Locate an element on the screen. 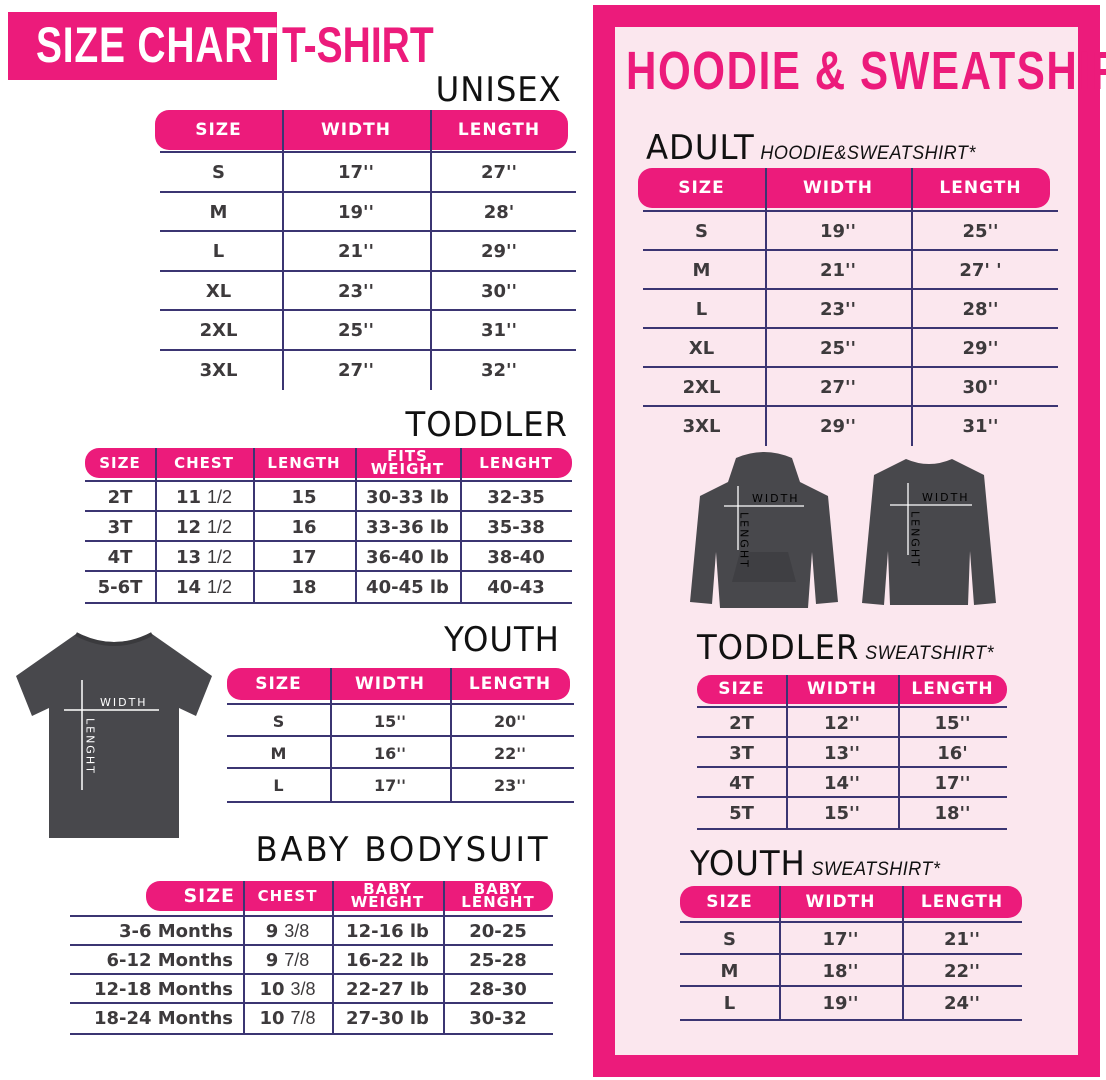 The width and height of the screenshot is (1106, 1080). table-cell: 13 1/2 is located at coordinates (204, 557).